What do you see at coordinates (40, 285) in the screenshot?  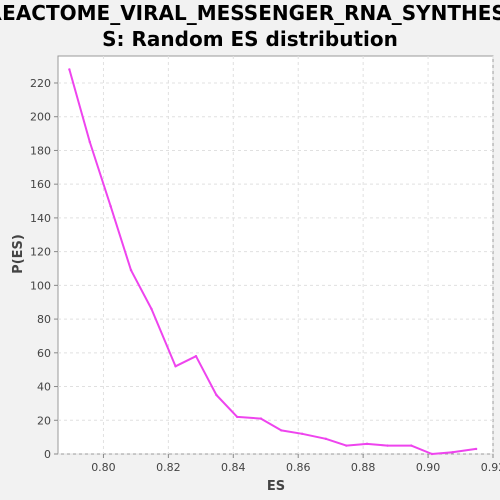 I see `y-tick-label: 100` at bounding box center [40, 285].